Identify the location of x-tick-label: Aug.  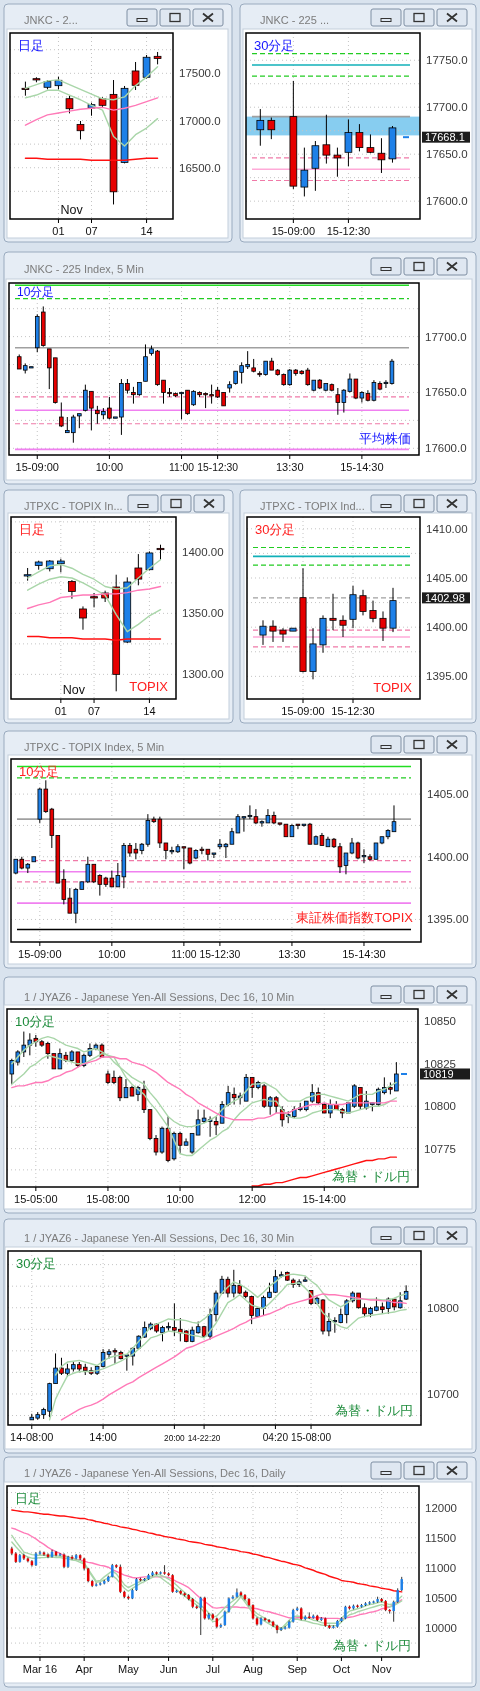
(253, 1669).